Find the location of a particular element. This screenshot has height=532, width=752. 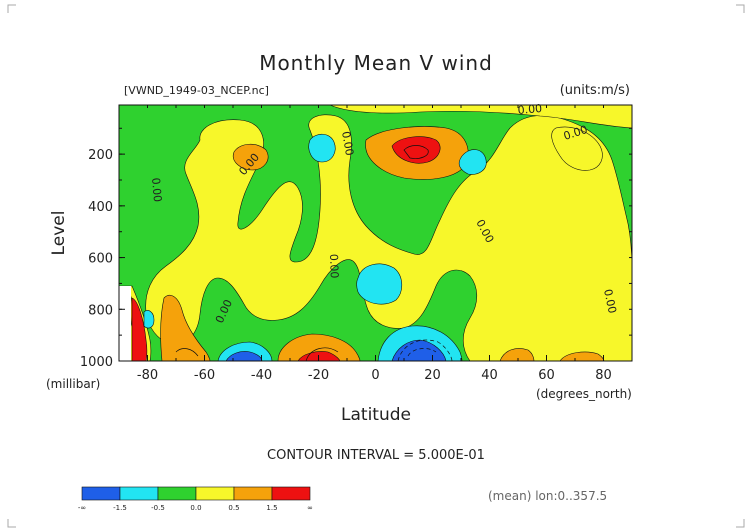

y-tick-label: 200 is located at coordinates (100, 155).